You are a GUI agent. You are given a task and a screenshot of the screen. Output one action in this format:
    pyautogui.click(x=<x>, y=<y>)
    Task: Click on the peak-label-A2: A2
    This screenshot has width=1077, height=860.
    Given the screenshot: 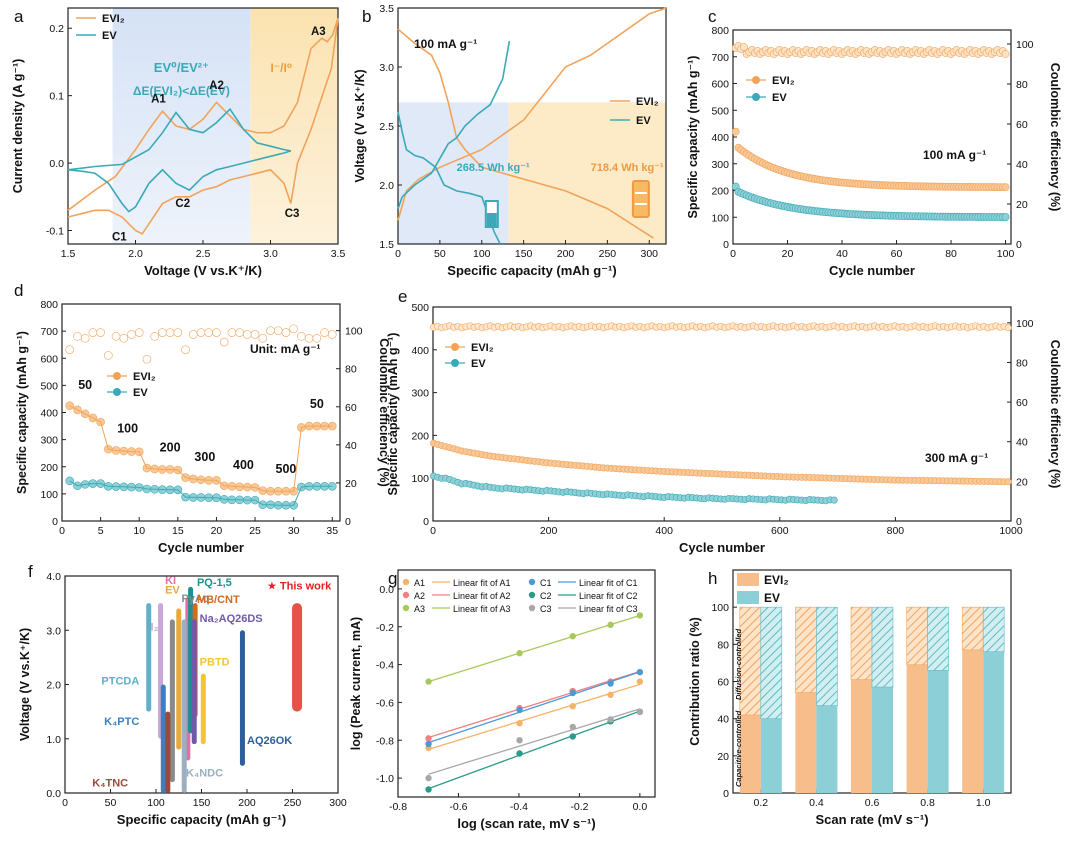 What is the action you would take?
    pyautogui.click(x=216, y=86)
    